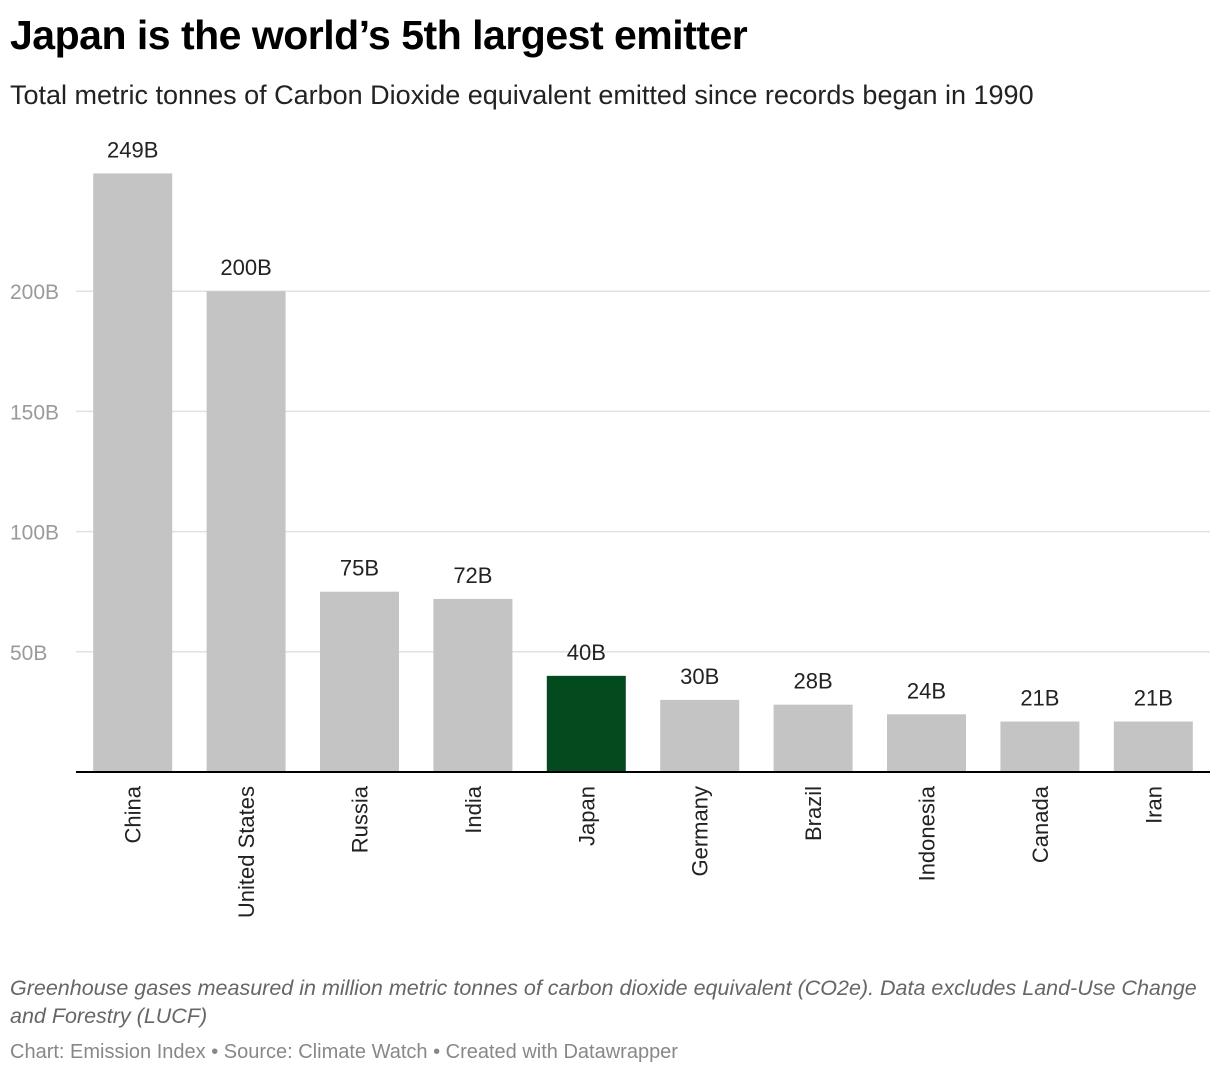 This screenshot has width=1220, height=1078. I want to click on bar-brazil, so click(813, 738).